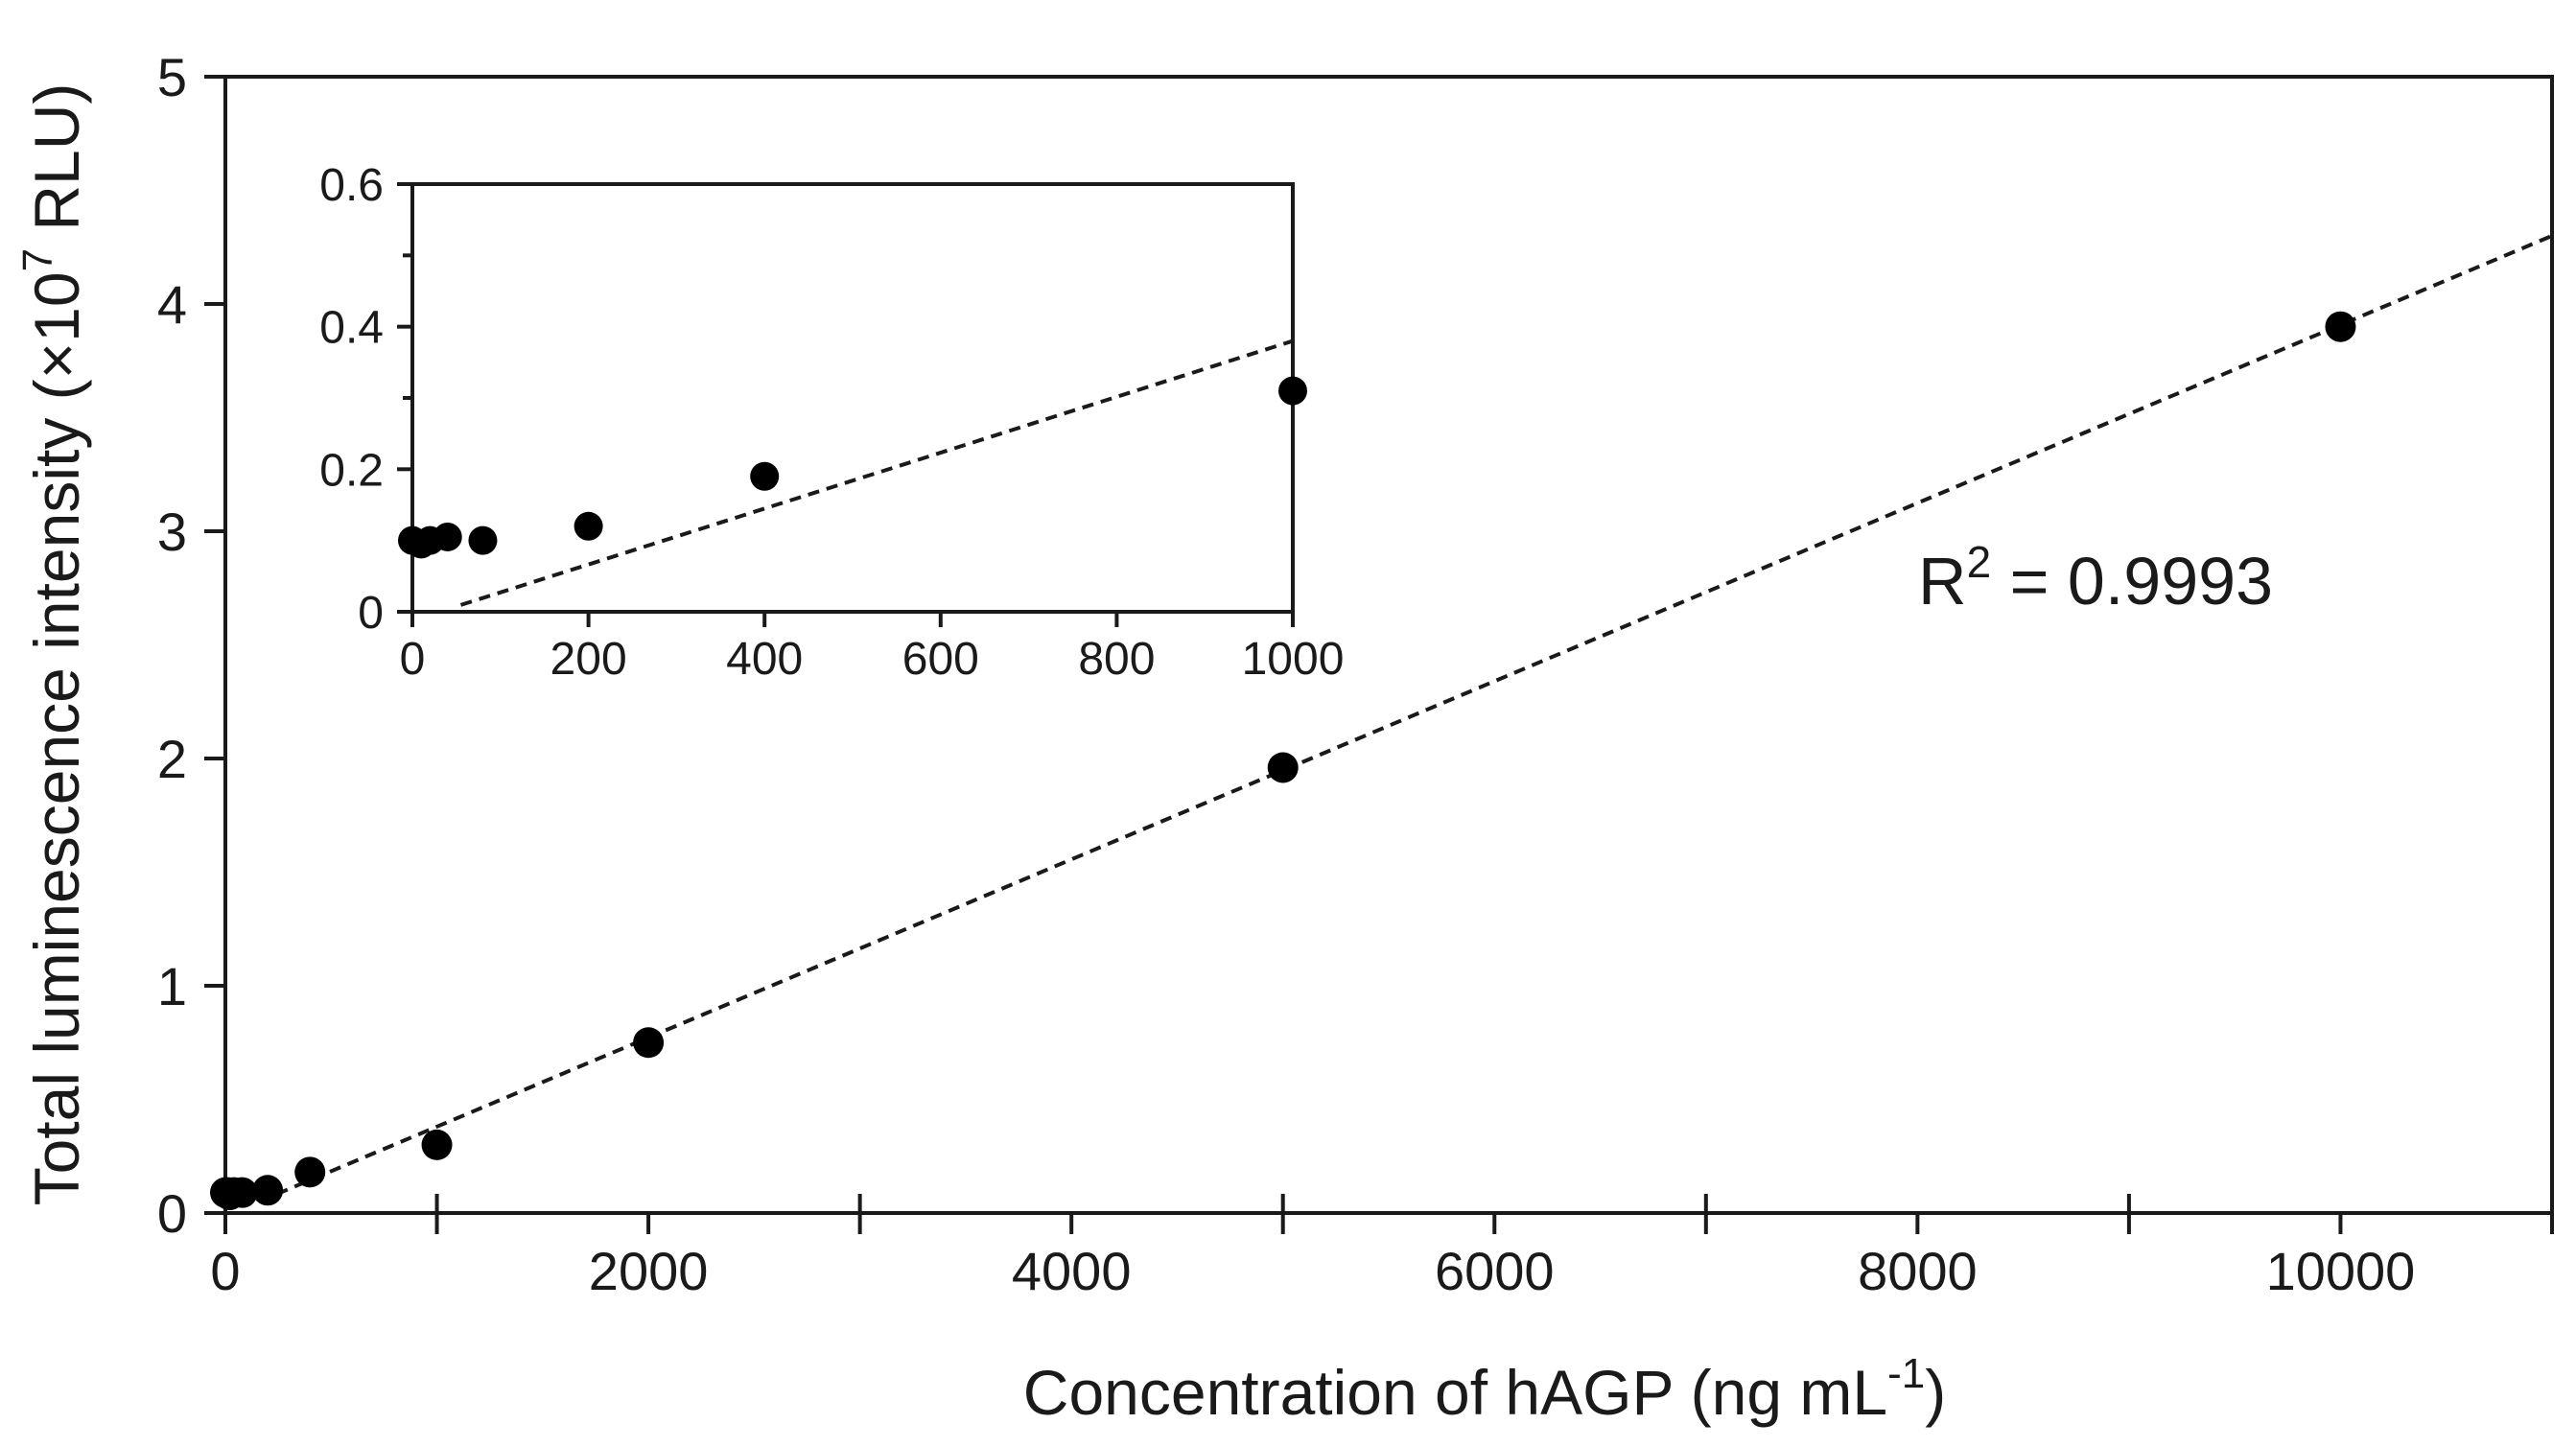 This screenshot has width=2576, height=1447. What do you see at coordinates (764, 660) in the screenshot?
I see `inset-x-tick-label: 400` at bounding box center [764, 660].